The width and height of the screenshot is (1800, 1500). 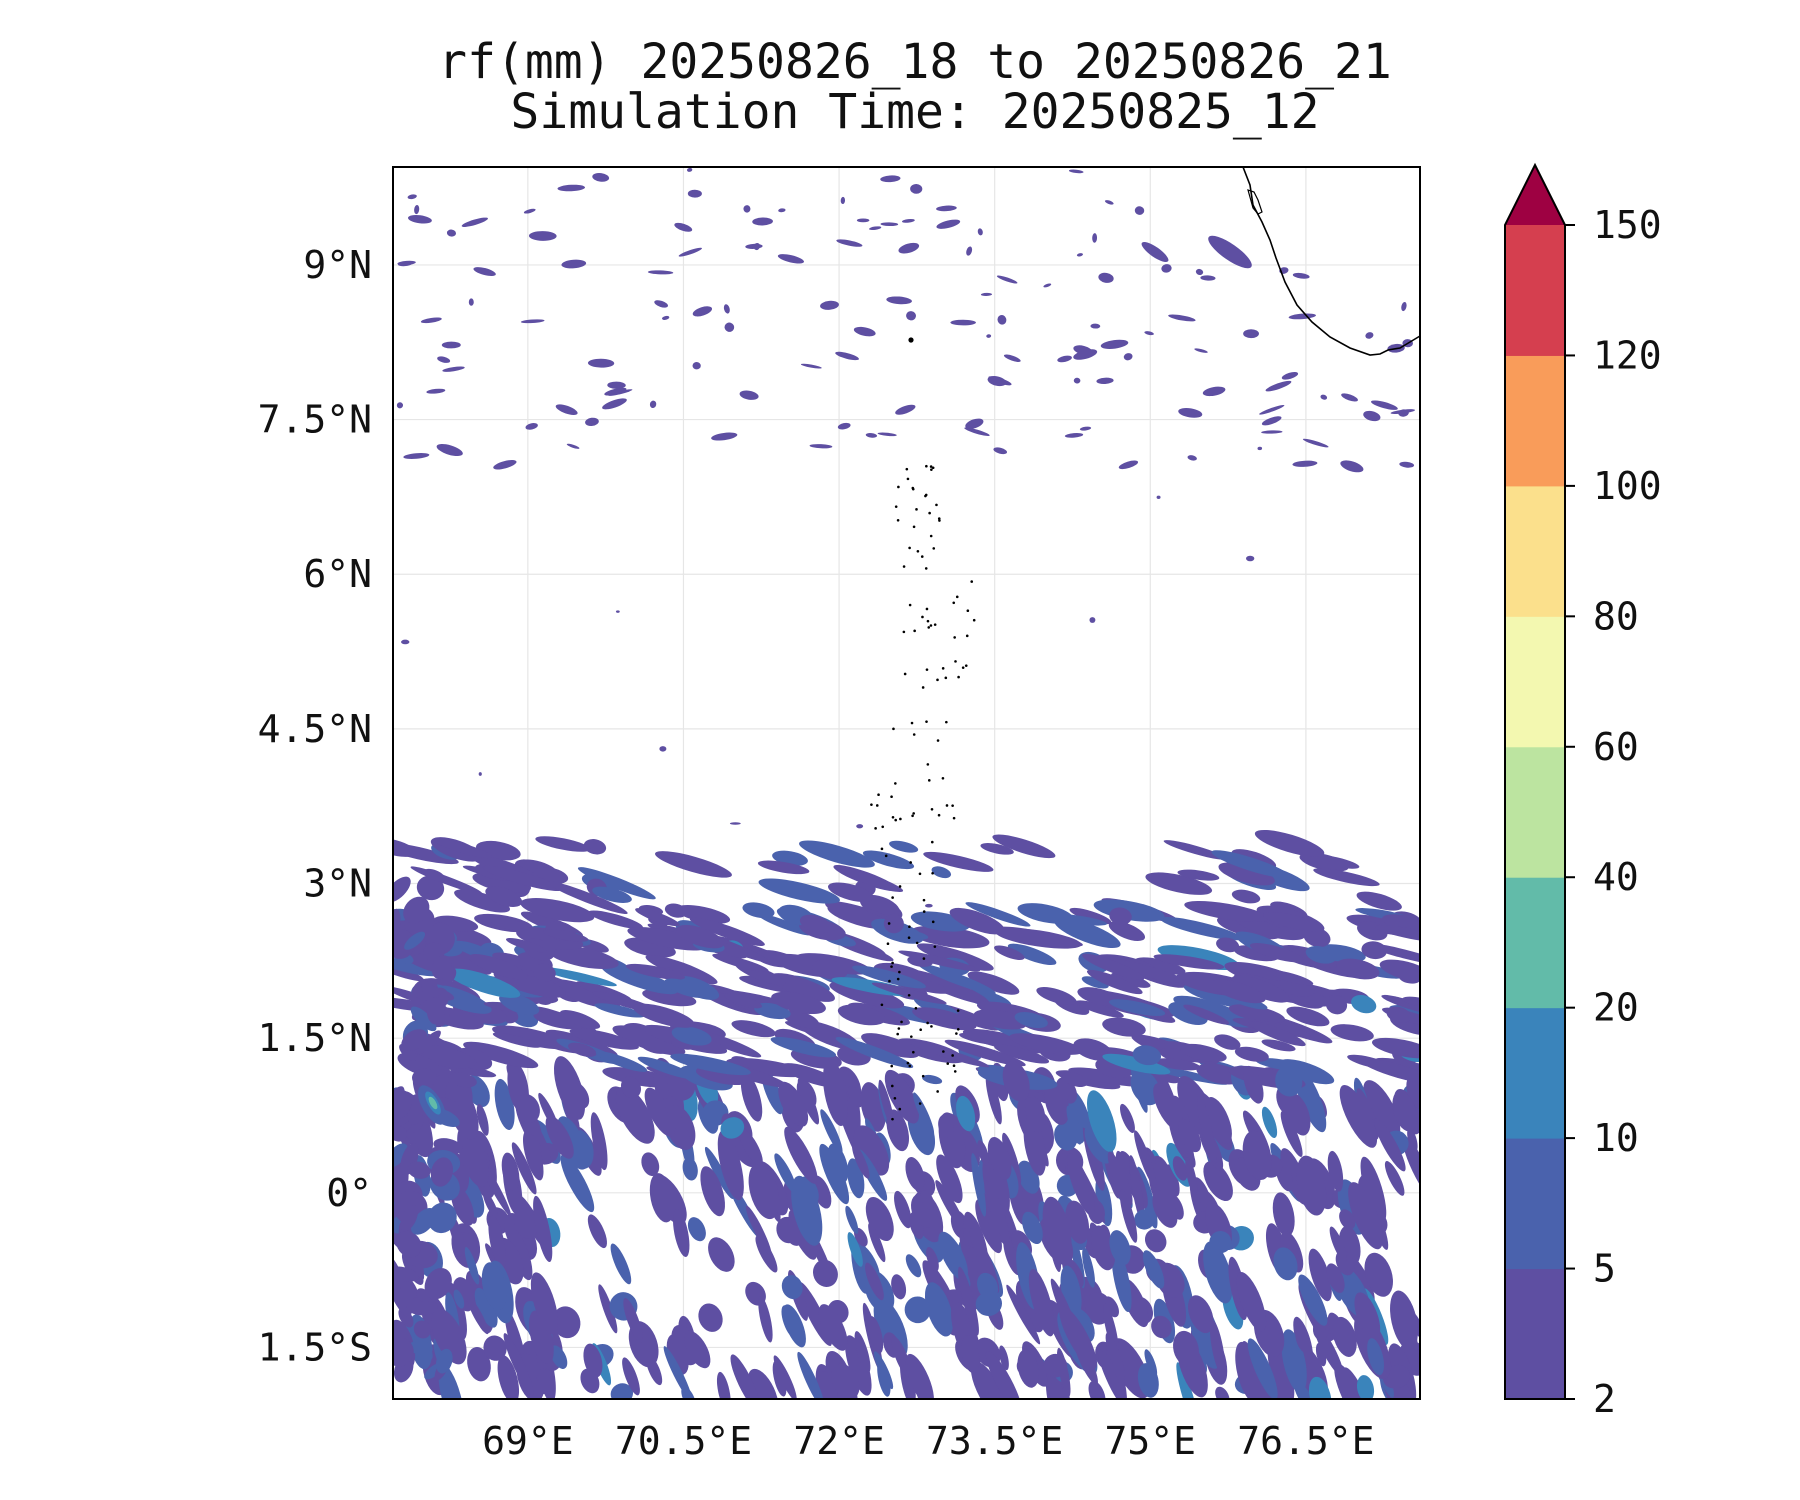 I want to click on lon-tick-label: 70.5°E, so click(x=683, y=1441).